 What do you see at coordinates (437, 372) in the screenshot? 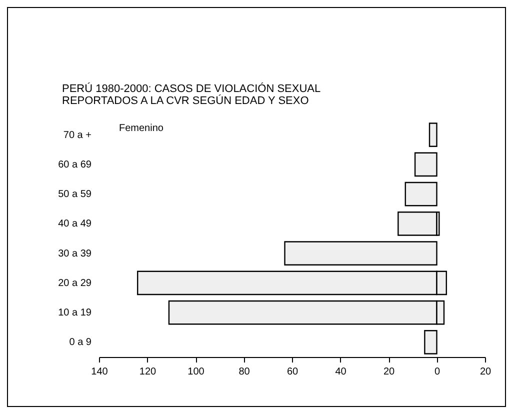
I see `x-tick-label: 0` at bounding box center [437, 372].